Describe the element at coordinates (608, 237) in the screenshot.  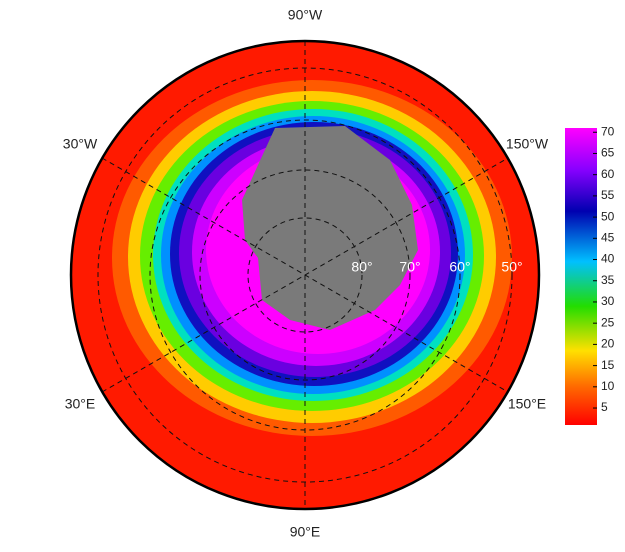
I see `colorbar-tick-label: 45` at that location.